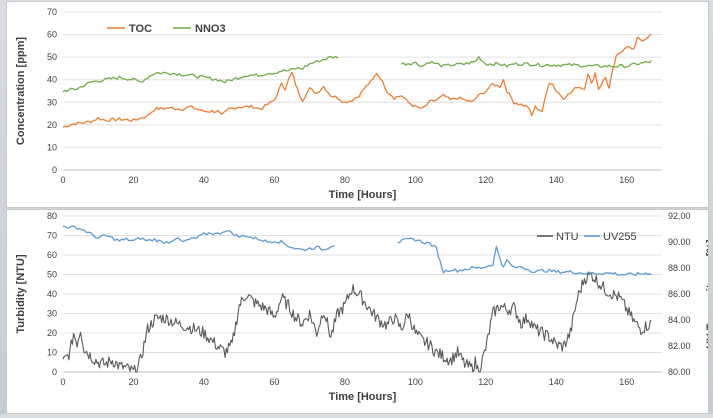 This screenshot has width=713, height=418. What do you see at coordinates (706, 294) in the screenshot?
I see `y2-axis-title: UV Transmitance [%]` at bounding box center [706, 294].